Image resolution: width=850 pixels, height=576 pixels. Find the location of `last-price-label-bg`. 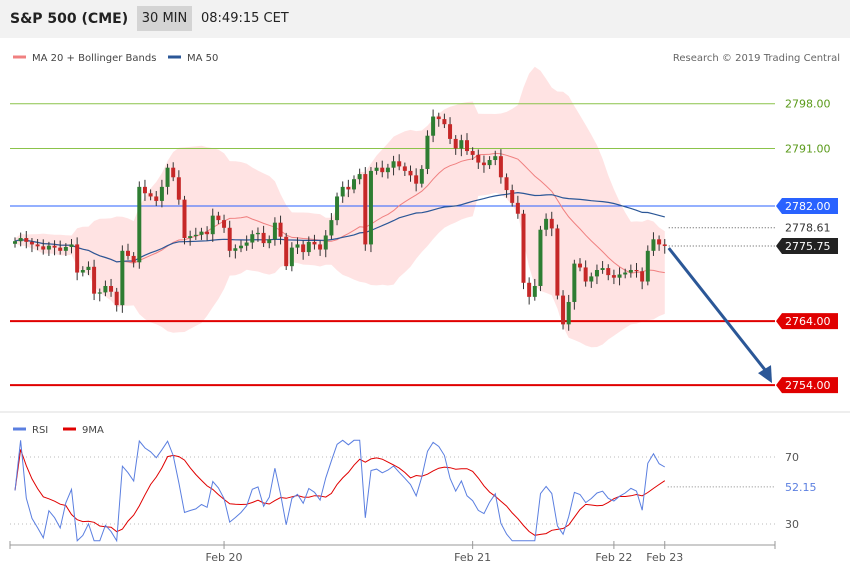

last-price-label-bg is located at coordinates (807, 246).